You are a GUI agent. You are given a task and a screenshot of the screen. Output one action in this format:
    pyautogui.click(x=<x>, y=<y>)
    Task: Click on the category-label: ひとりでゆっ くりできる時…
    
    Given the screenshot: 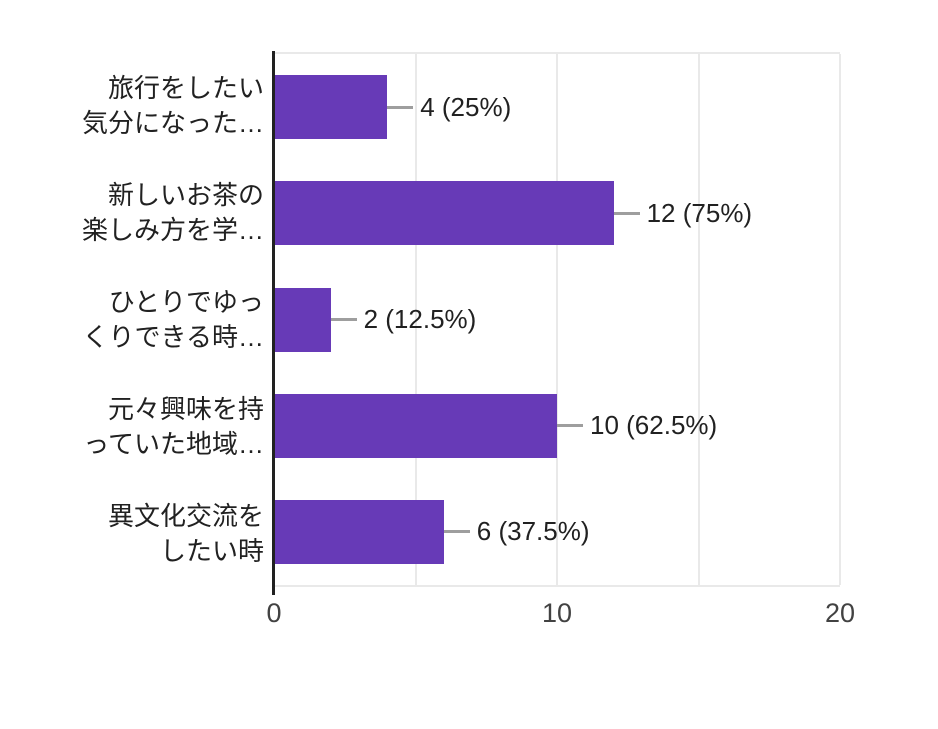 What is the action you would take?
    pyautogui.click(x=173, y=319)
    